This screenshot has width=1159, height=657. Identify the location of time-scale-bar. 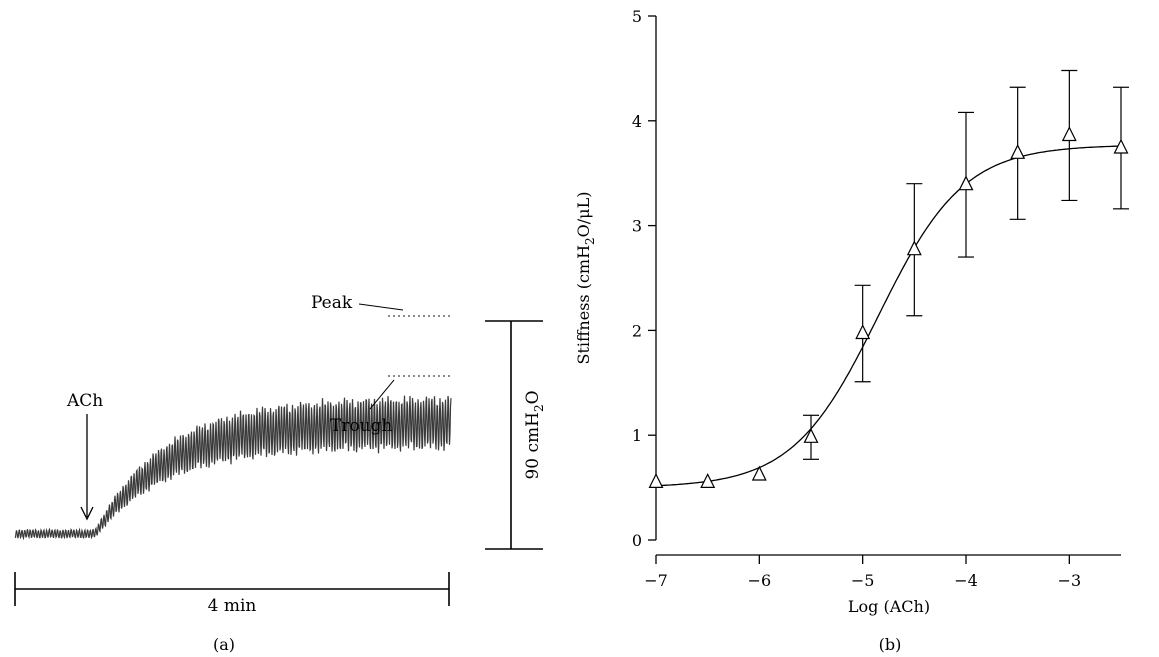
(232, 589).